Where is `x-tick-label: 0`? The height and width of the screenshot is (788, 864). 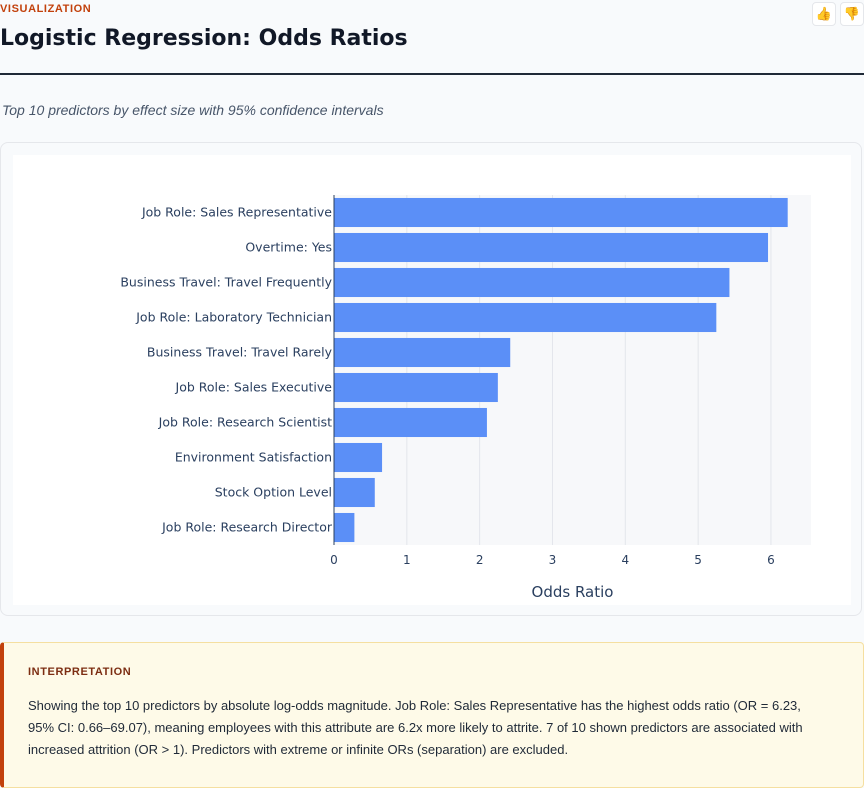
x-tick-label: 0 is located at coordinates (334, 560).